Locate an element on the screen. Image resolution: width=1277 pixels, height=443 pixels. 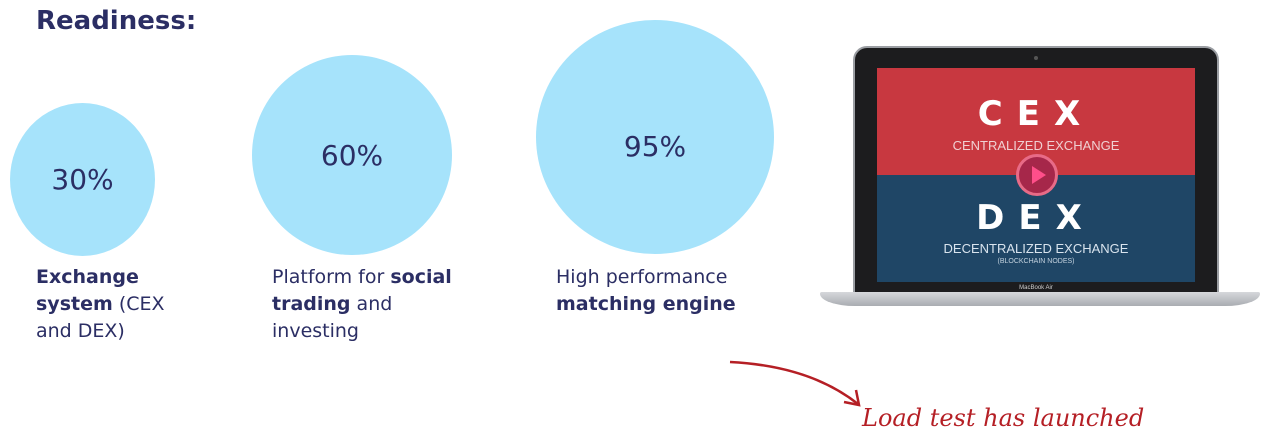
camera-icon is located at coordinates (1036, 58).